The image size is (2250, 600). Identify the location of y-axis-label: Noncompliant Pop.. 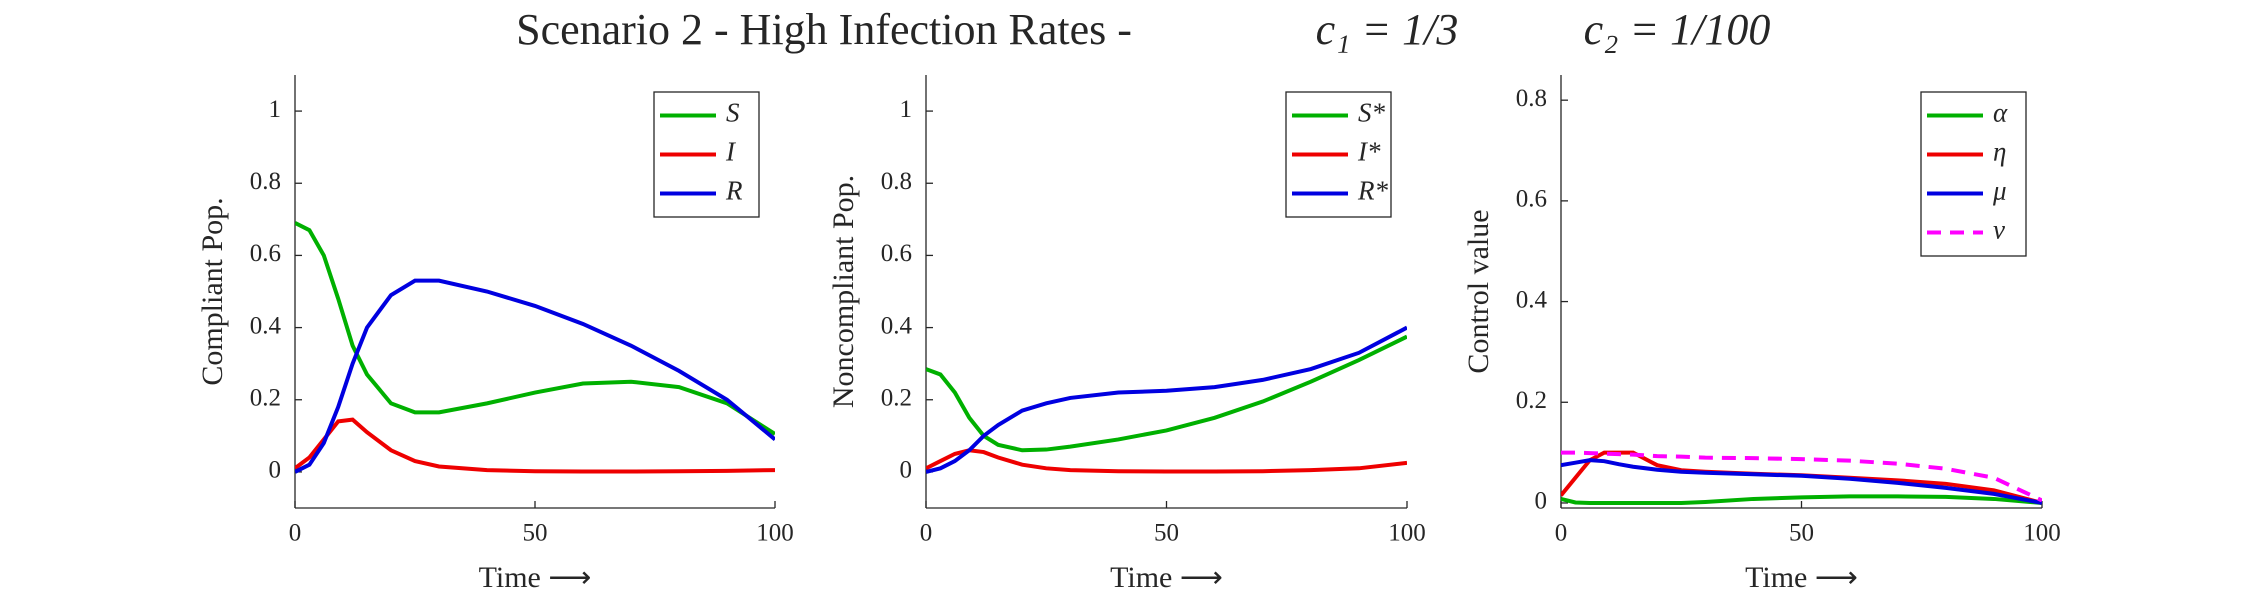
(843, 291).